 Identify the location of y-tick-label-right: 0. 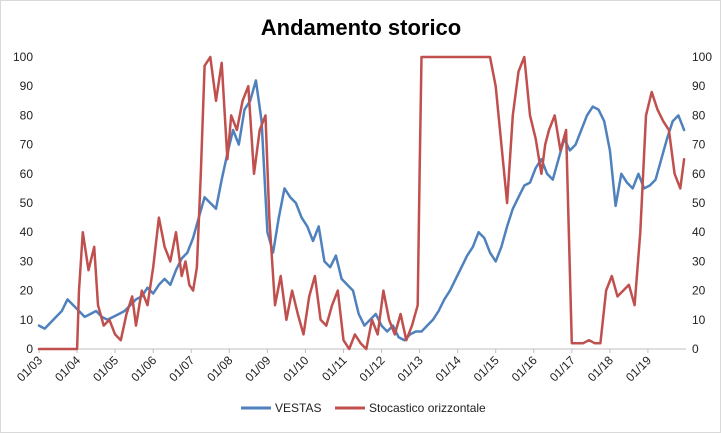
(695, 349).